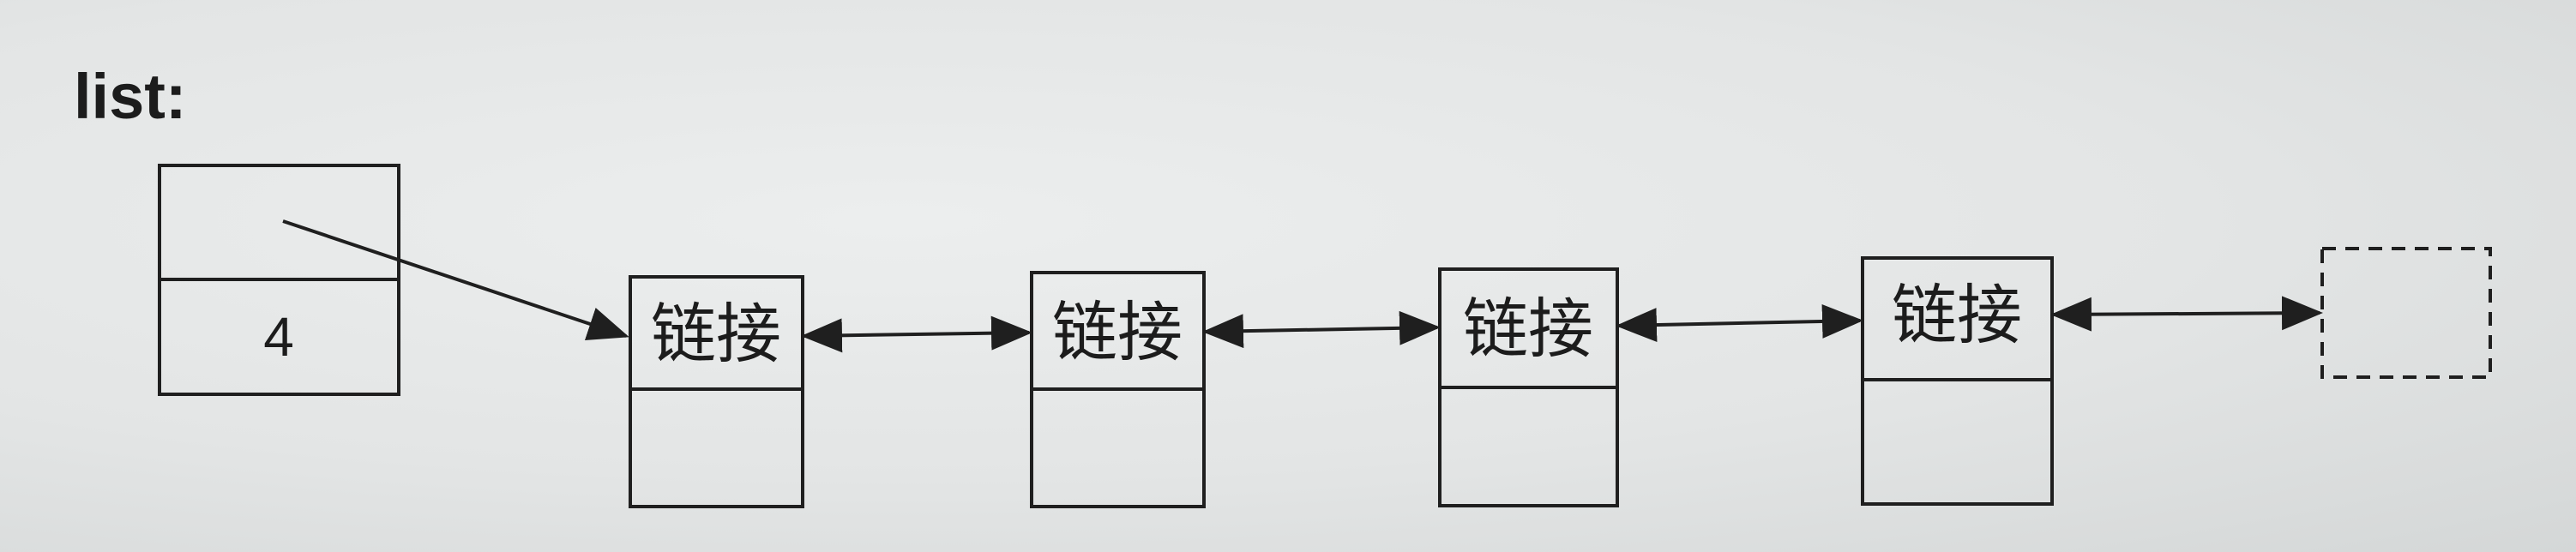  Describe the element at coordinates (455, 279) in the screenshot. I see `header-pointer-arrow` at that location.